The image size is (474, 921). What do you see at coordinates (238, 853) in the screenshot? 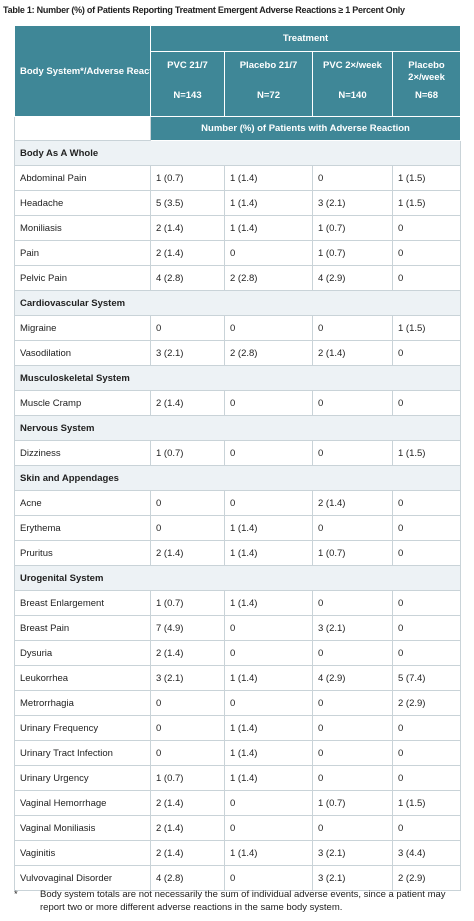
I see `data-row: Vaginitis 2 (1.4) 1 (1.4) 3 (2.1) 3 (4.4)` at bounding box center [238, 853].